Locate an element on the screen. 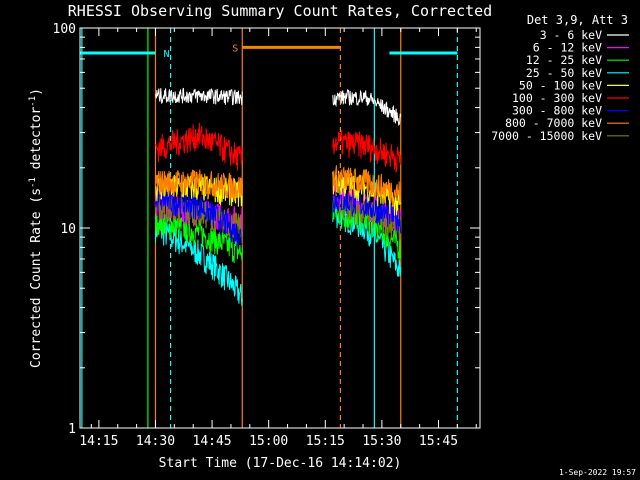 This screenshot has height=480, width=640. x-axis-label: Start Time (17-Dec-16 14:14:02) is located at coordinates (280, 463).